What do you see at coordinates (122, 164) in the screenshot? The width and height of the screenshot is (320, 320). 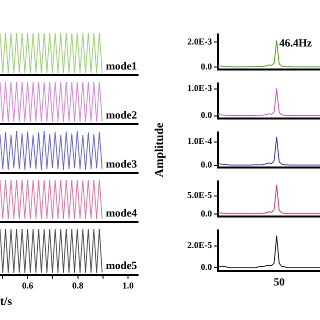 I see `annotation: mode3` at bounding box center [122, 164].